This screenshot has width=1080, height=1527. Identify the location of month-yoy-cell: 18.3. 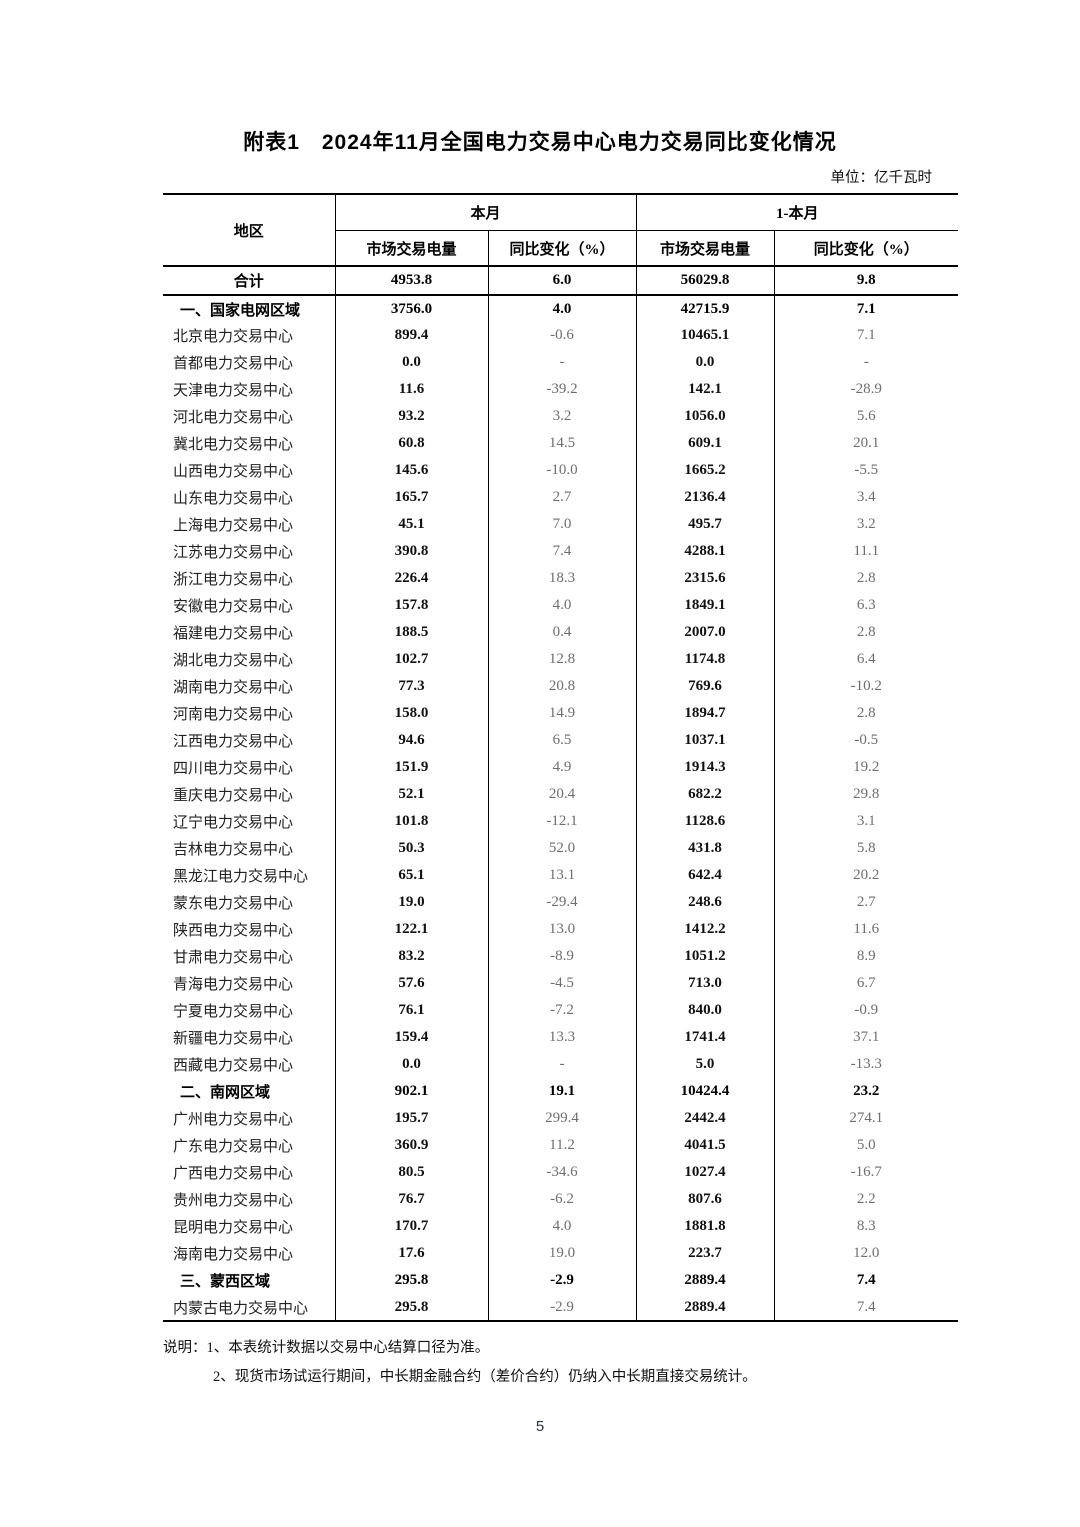
(562, 578).